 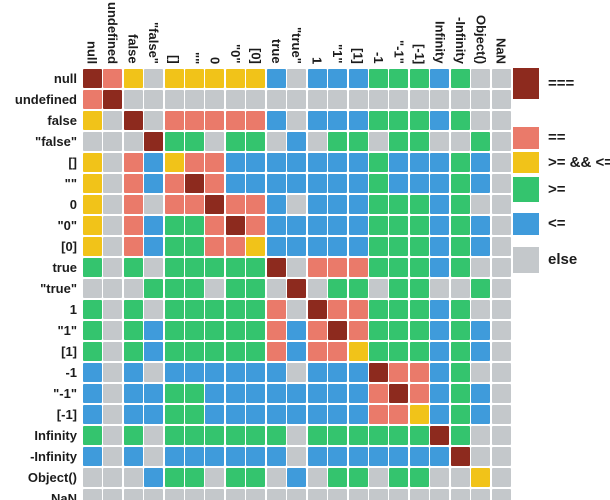 What do you see at coordinates (579, 162) in the screenshot?
I see `legend-label: >= && <=` at bounding box center [579, 162].